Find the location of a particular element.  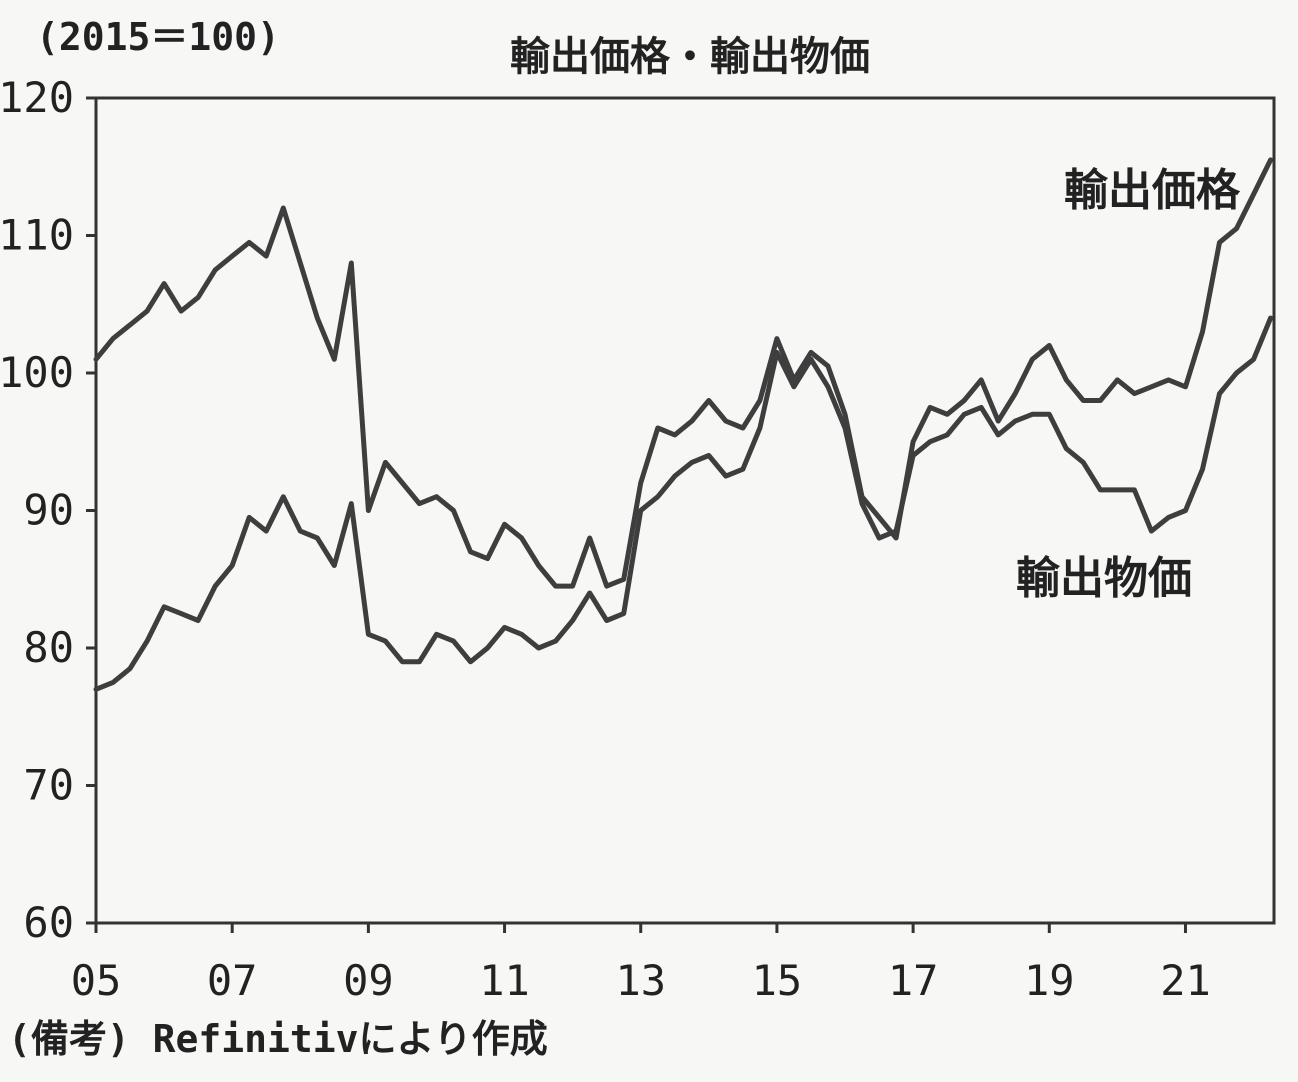

y-tick-label: 90 is located at coordinates (48, 510).